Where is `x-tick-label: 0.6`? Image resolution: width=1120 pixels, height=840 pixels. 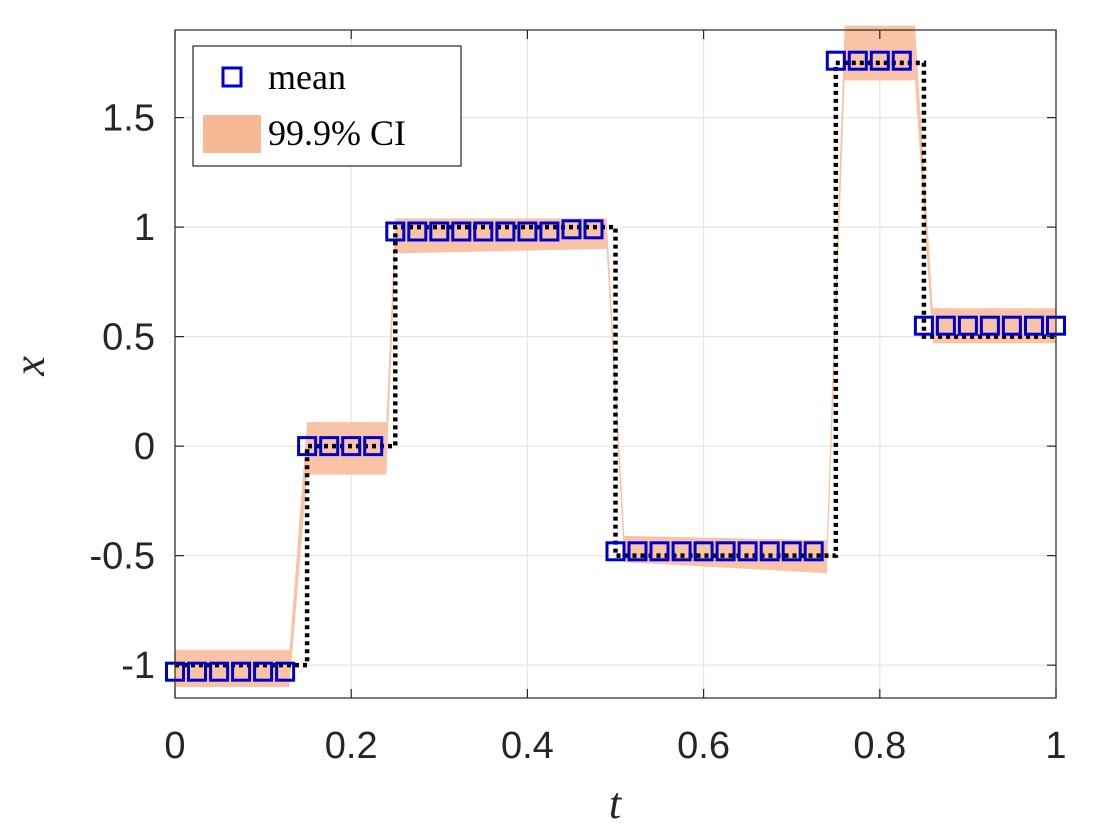
x-tick-label: 0.6 is located at coordinates (703, 746).